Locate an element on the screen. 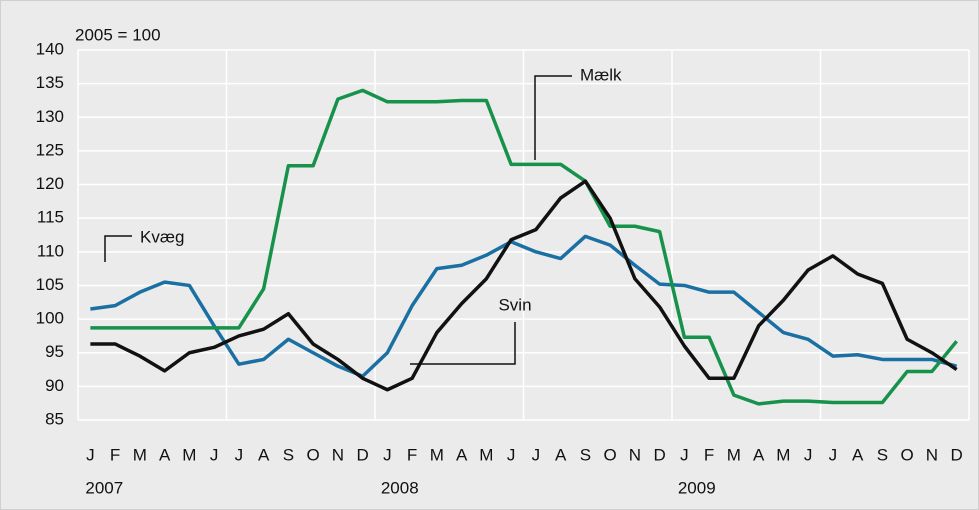 The height and width of the screenshot is (510, 979). series-label: Mælk is located at coordinates (601, 74).